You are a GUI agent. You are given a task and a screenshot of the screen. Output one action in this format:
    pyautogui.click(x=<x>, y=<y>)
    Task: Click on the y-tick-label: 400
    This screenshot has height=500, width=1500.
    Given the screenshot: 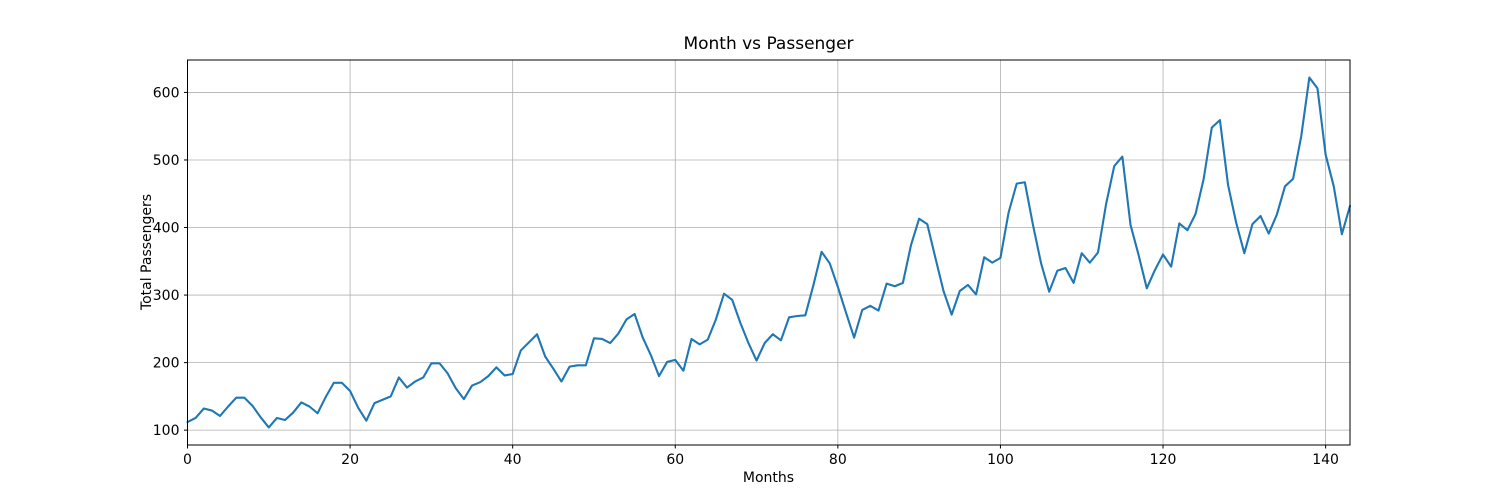 What is the action you would take?
    pyautogui.click(x=166, y=229)
    